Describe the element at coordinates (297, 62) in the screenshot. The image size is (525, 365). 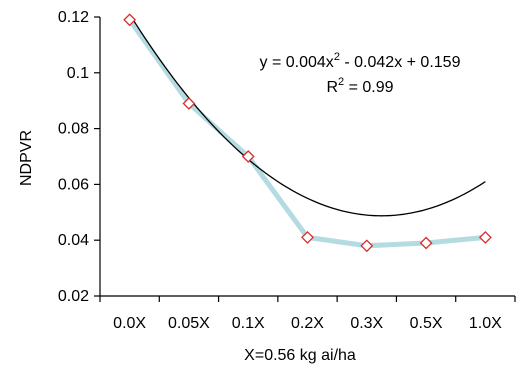
I see `equation-prefix: y = 0.004x` at that location.